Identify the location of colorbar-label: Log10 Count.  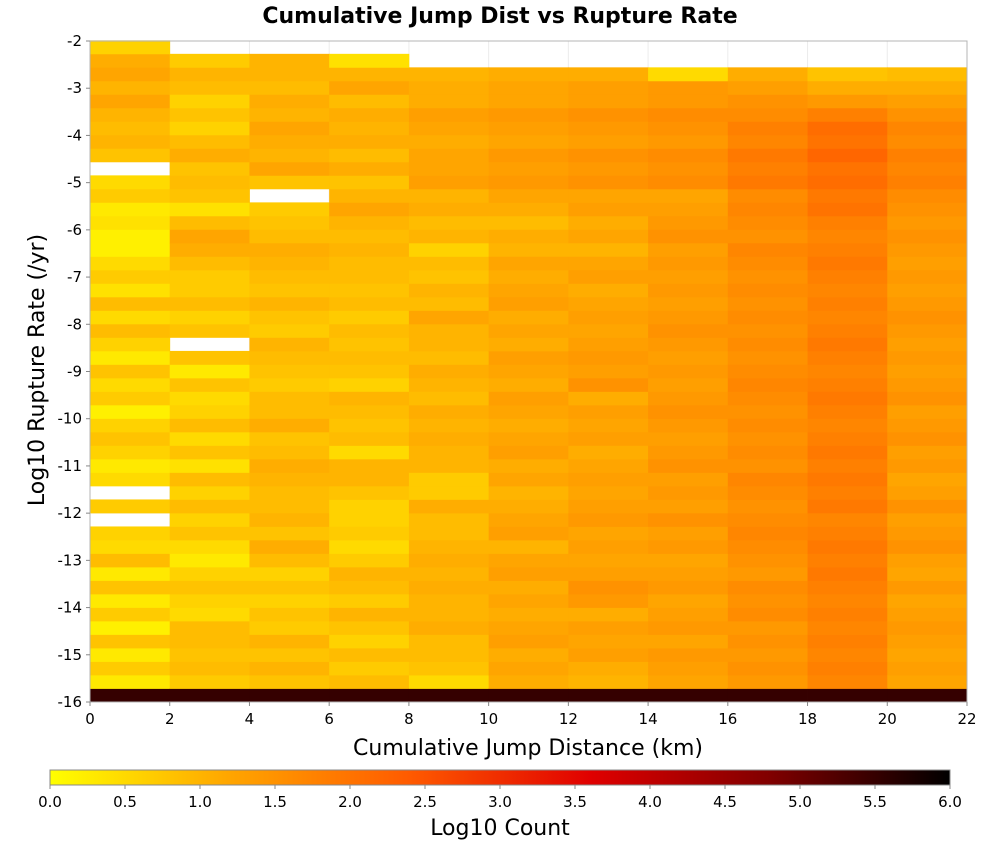
(500, 828).